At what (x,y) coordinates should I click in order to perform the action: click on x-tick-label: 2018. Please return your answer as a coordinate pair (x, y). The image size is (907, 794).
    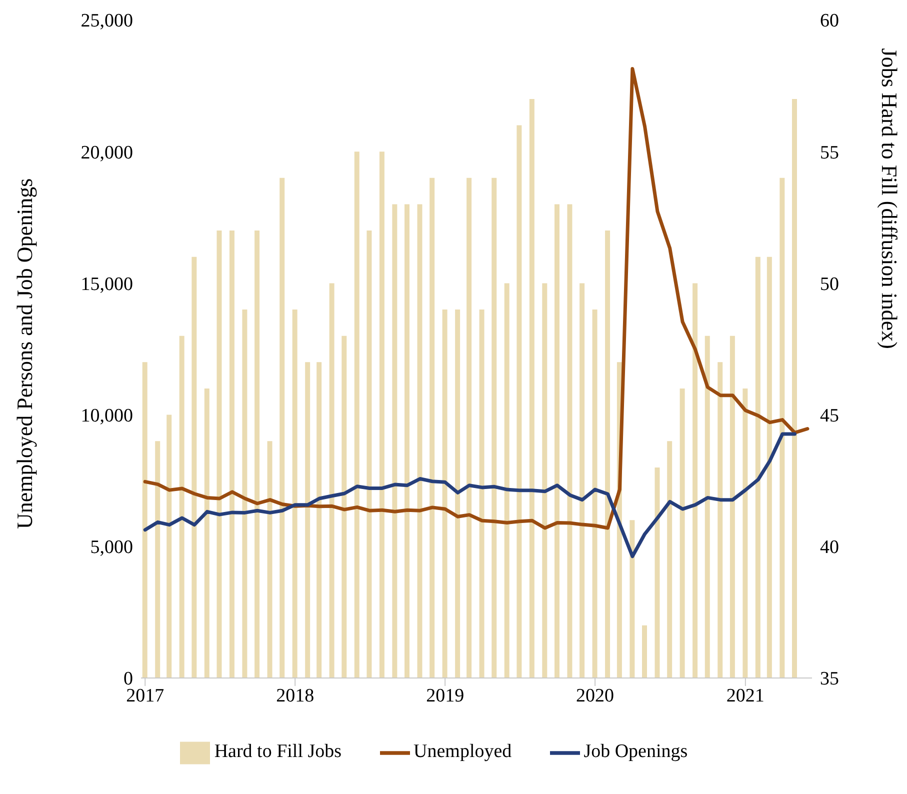
    Looking at the image, I should click on (295, 695).